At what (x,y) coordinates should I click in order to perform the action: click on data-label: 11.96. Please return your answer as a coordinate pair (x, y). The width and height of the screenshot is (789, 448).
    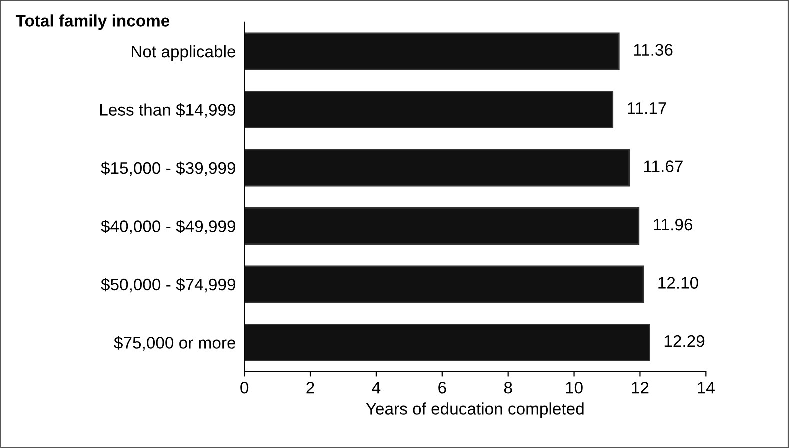
    Looking at the image, I should click on (673, 224).